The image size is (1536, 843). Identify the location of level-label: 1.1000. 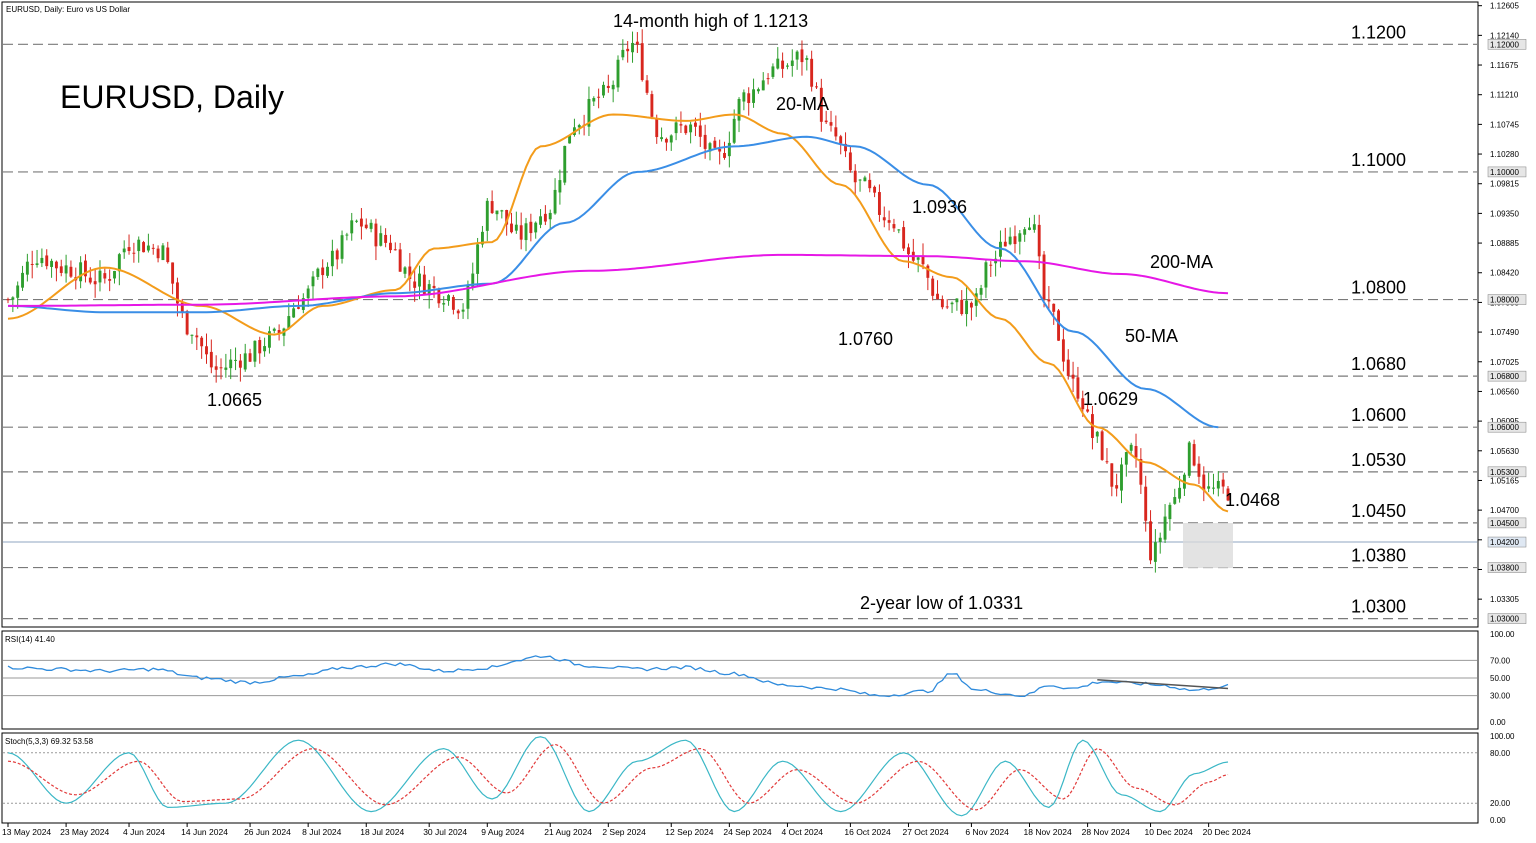
(1378, 160).